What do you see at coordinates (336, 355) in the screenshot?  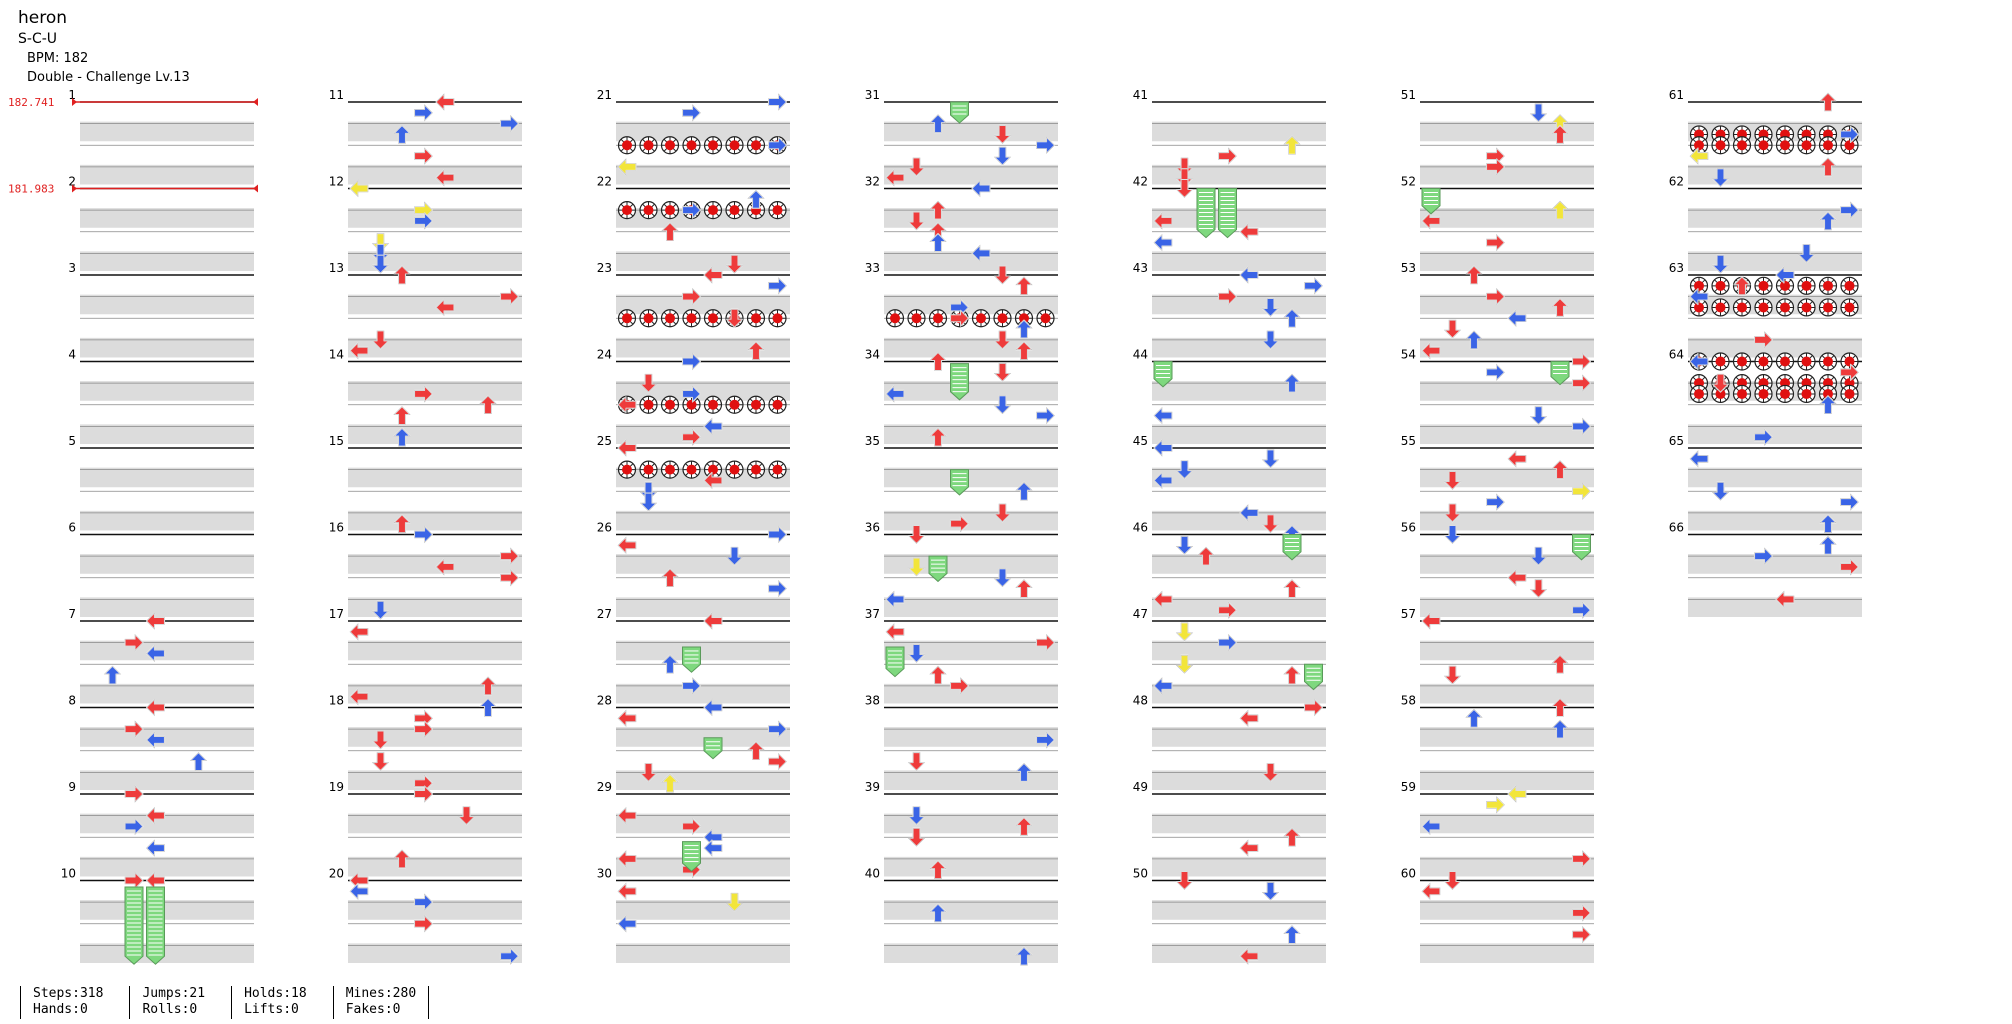 I see `measure-number: 14` at bounding box center [336, 355].